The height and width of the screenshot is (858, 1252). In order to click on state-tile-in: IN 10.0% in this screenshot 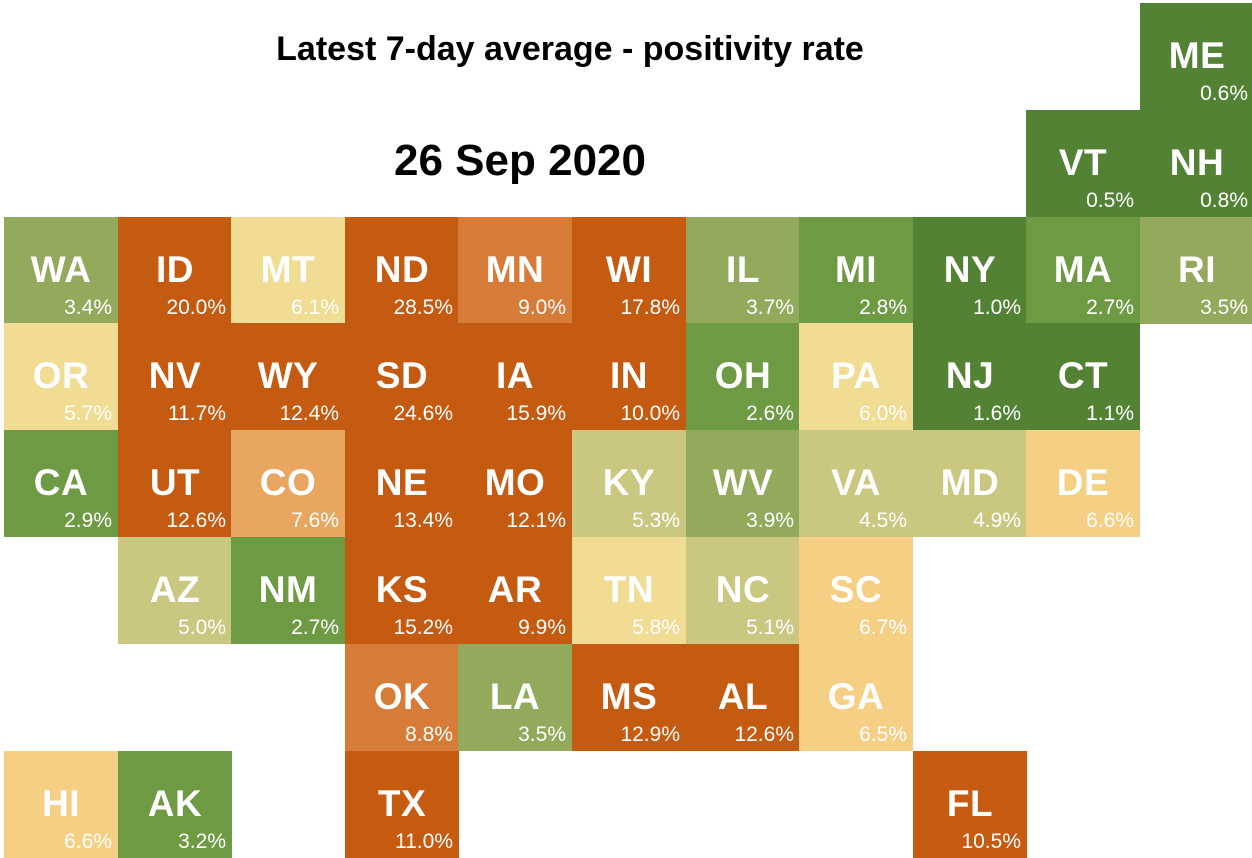, I will do `click(629, 376)`.